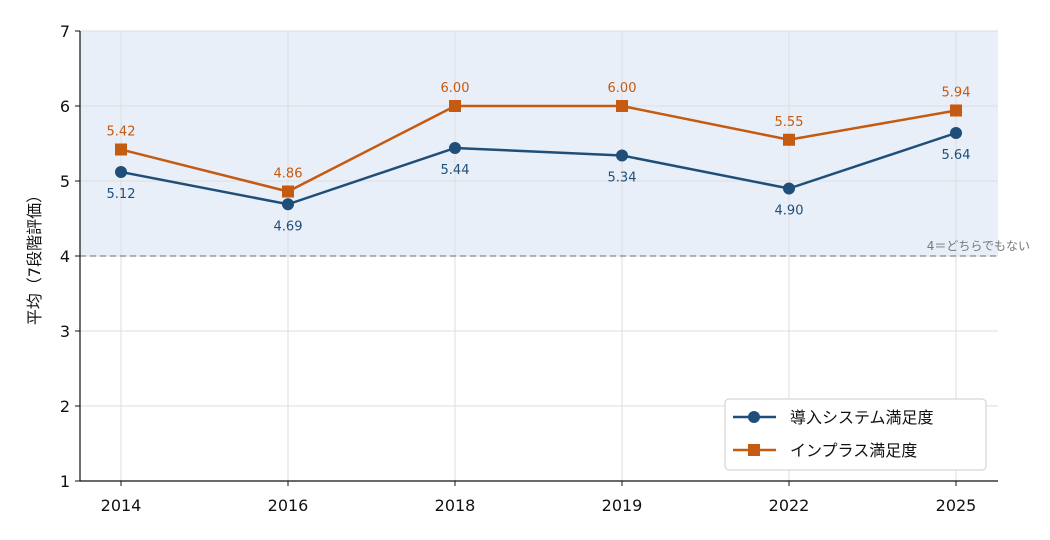 Image resolution: width=1050 pixels, height=540 pixels. I want to click on data-label: 4.90, so click(789, 211).